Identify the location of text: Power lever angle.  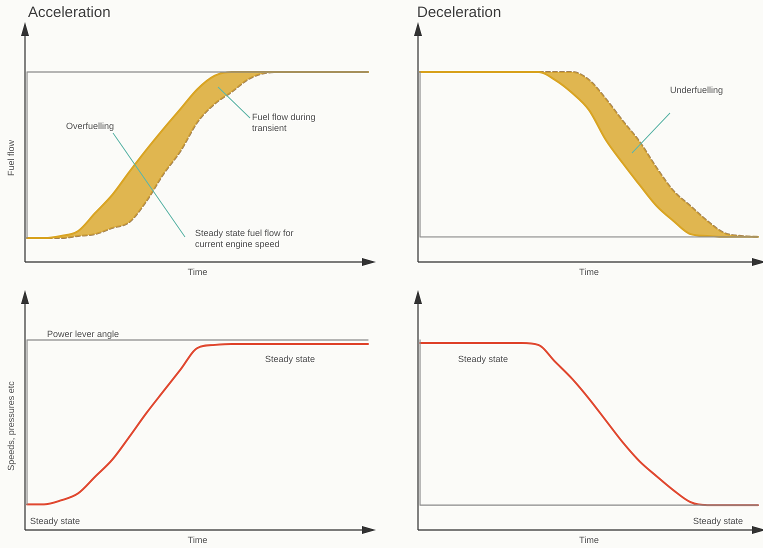
(83, 334).